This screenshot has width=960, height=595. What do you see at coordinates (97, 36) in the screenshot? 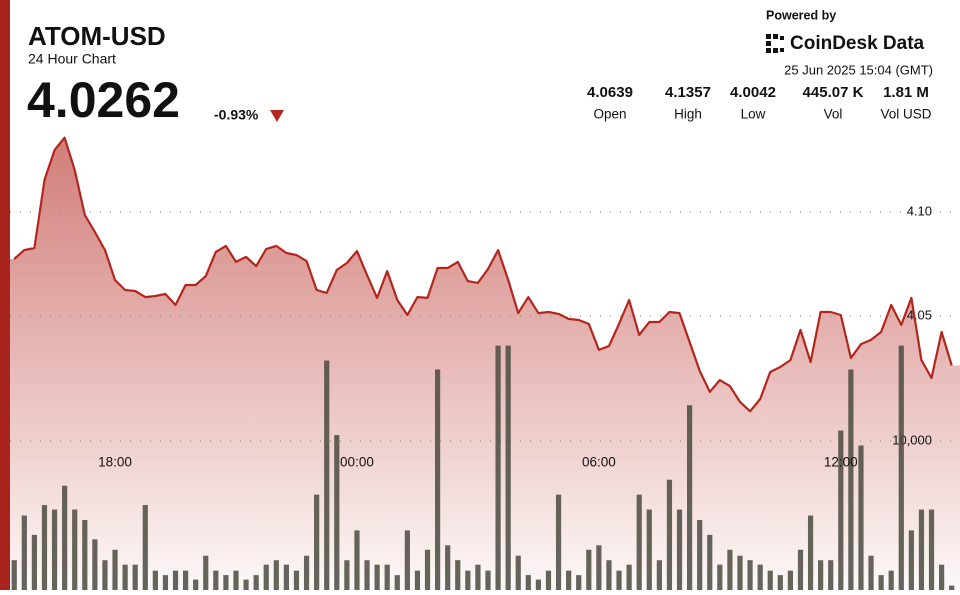
I see `symbol: ATOM-USD` at bounding box center [97, 36].